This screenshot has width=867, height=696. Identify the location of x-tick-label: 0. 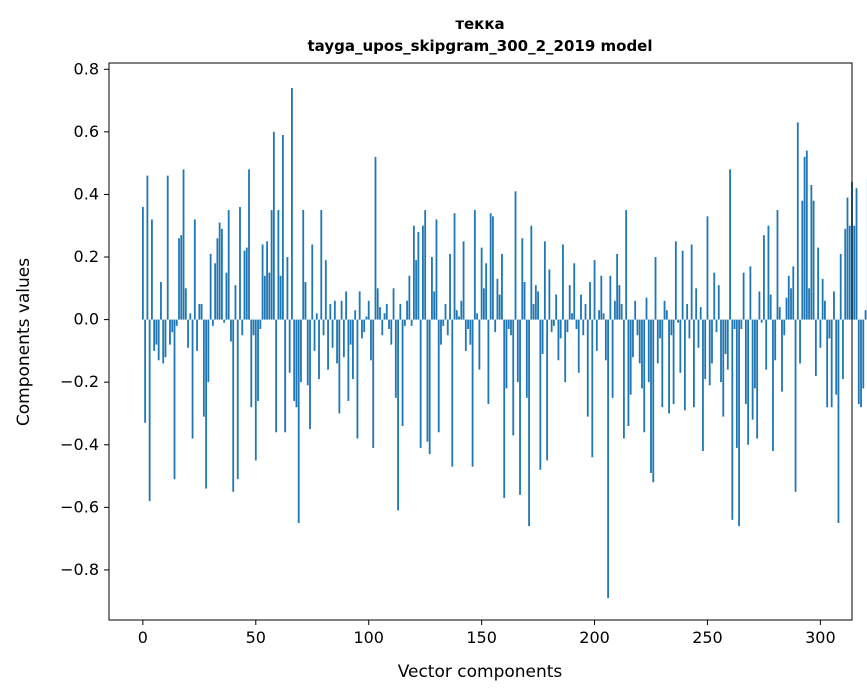
(143, 637).